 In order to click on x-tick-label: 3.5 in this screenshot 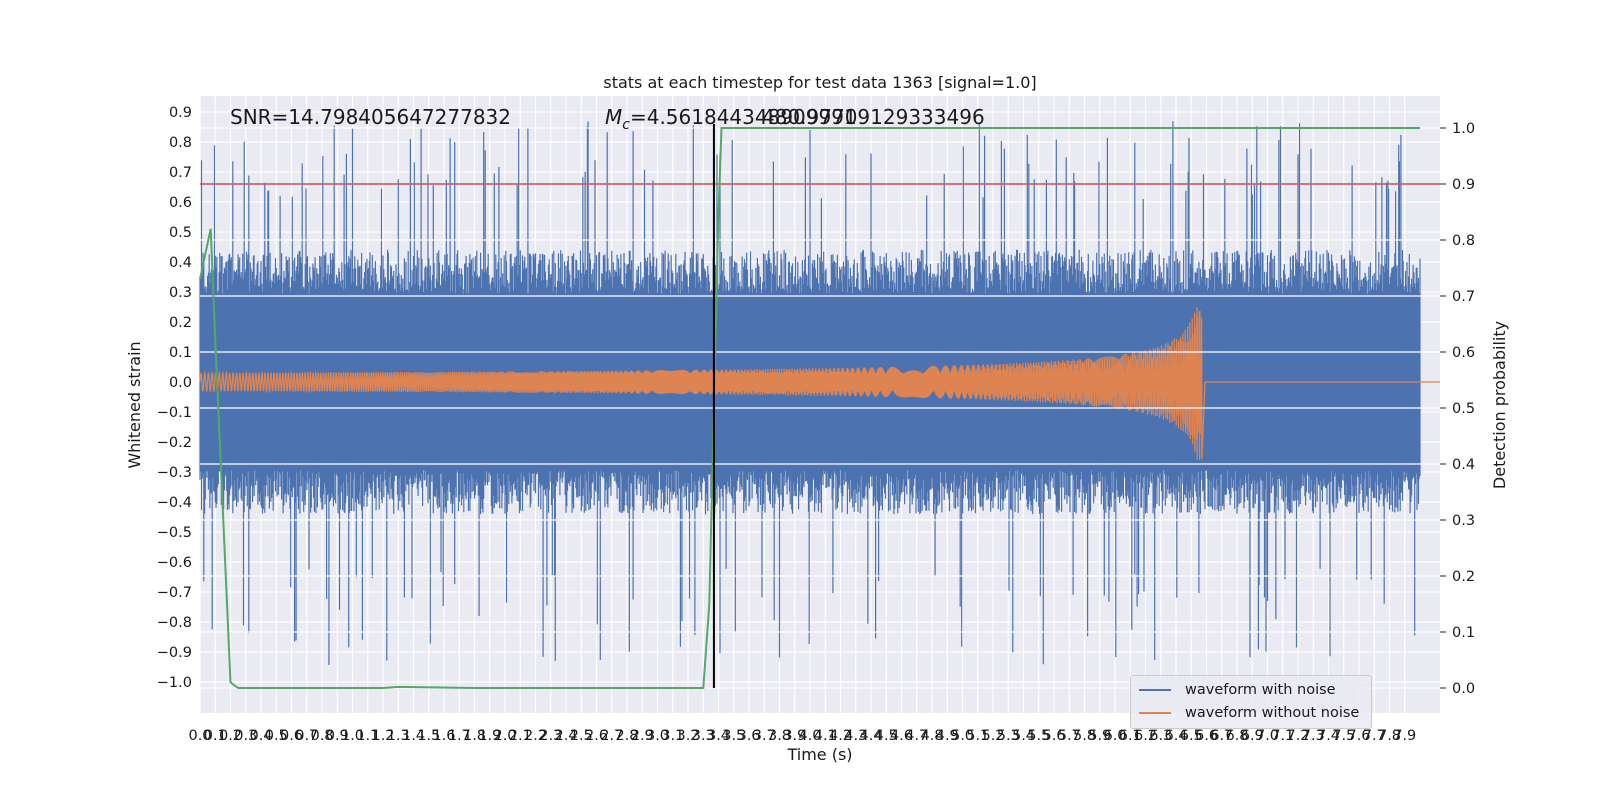, I will do `click(733, 736)`.